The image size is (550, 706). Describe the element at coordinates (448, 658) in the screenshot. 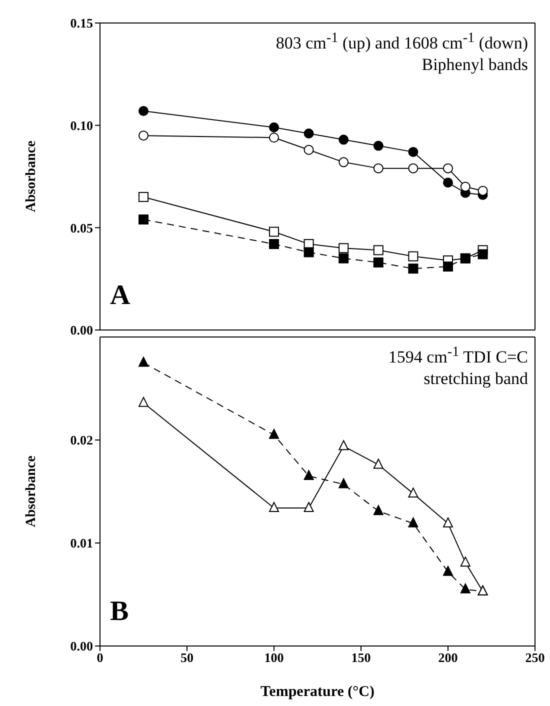

I see `x-tick-label: 200` at that location.